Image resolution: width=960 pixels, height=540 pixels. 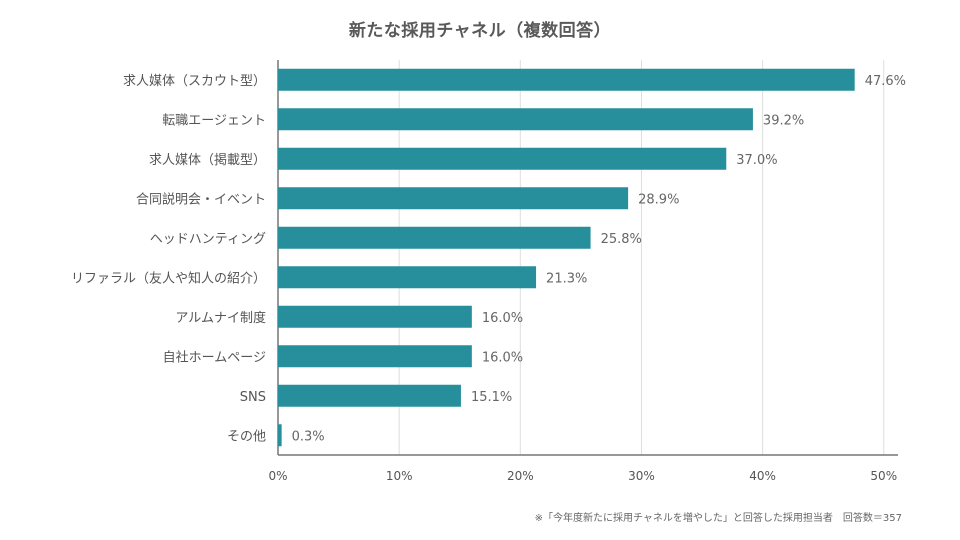 I want to click on chart-title: 新たな採用チャネル（複数回答）, so click(x=480, y=31).